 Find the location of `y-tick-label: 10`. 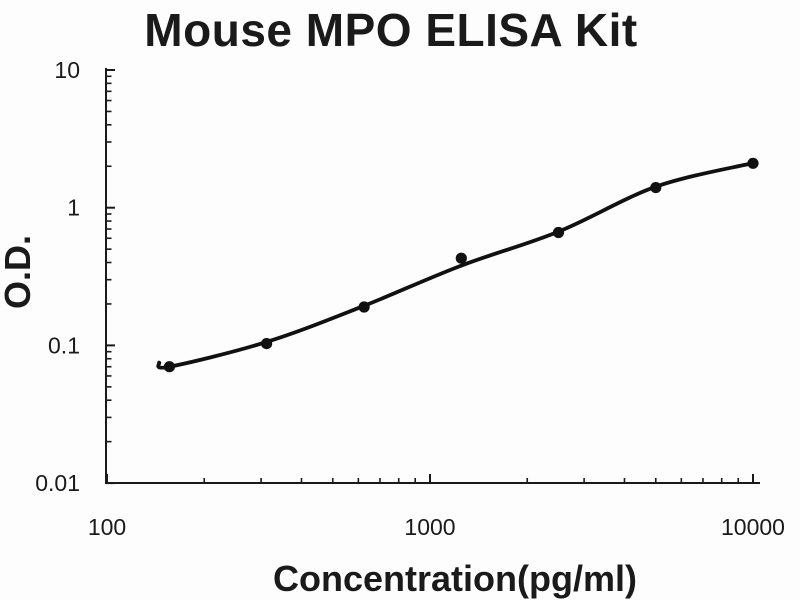

y-tick-label: 10 is located at coordinates (67, 70).